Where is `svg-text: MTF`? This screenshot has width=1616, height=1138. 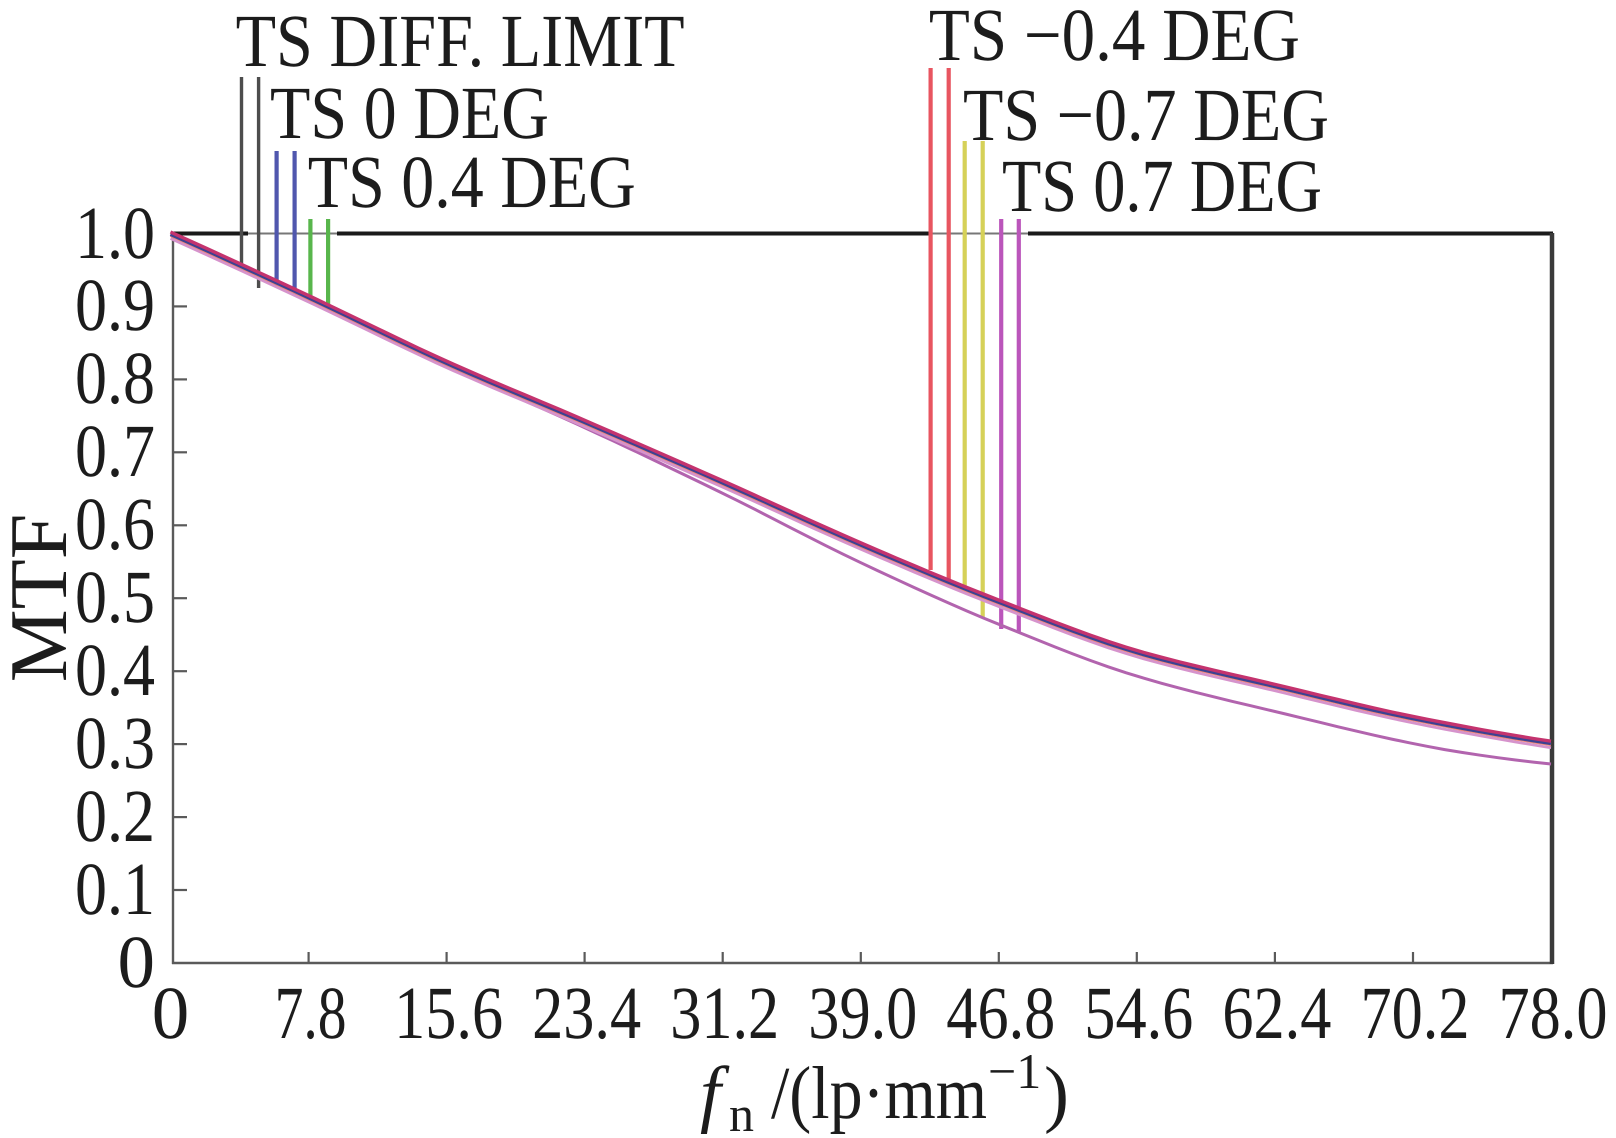
svg-text: MTF is located at coordinates (42, 598).